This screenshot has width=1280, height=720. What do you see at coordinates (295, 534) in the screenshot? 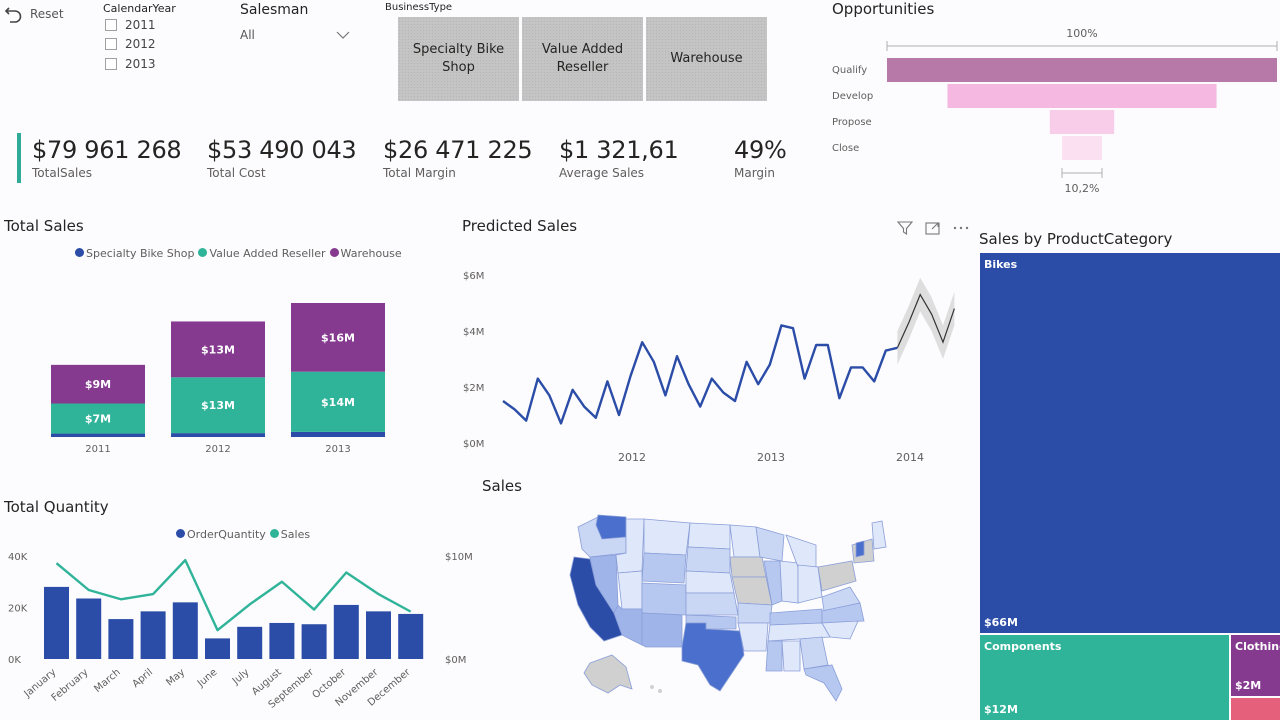
I see `legend-label: Sales` at bounding box center [295, 534].